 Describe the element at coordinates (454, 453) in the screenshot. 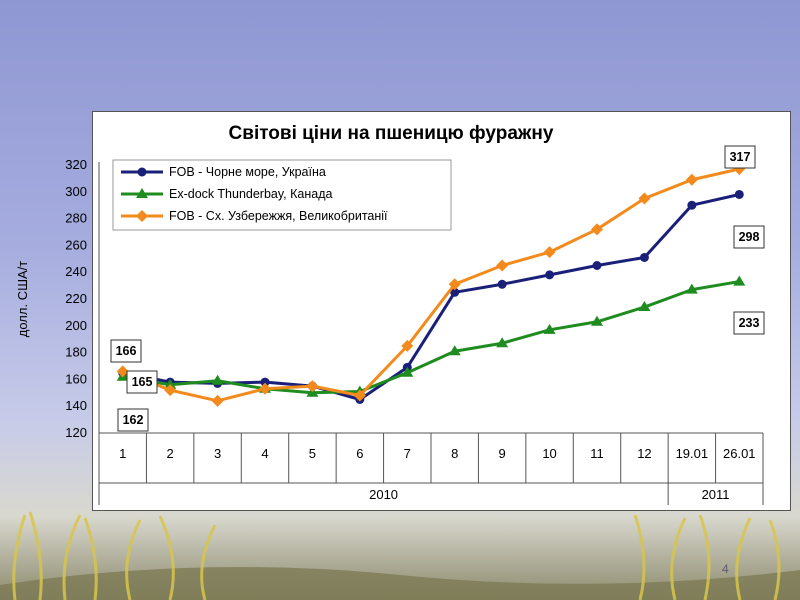

I see `x-tick-label: 8` at that location.